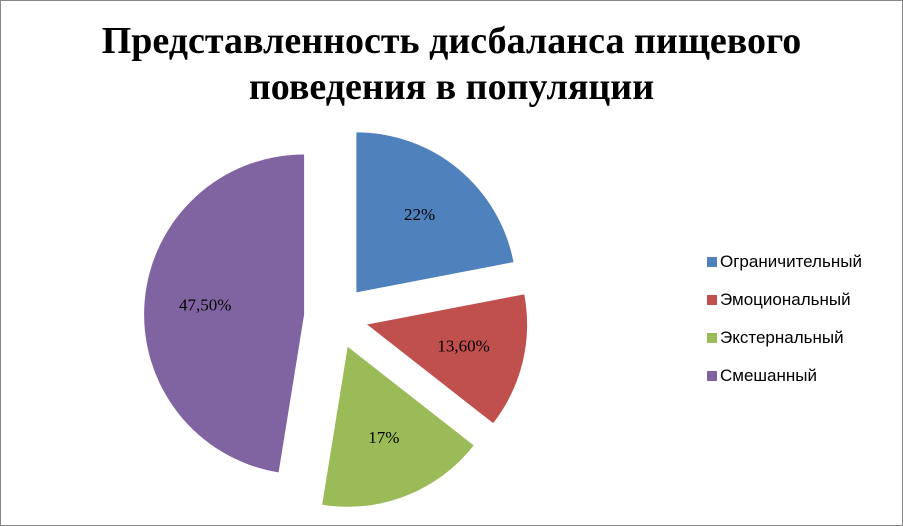 Image resolution: width=903 pixels, height=526 pixels. I want to click on legend-item: Ограничительный, so click(784, 261).